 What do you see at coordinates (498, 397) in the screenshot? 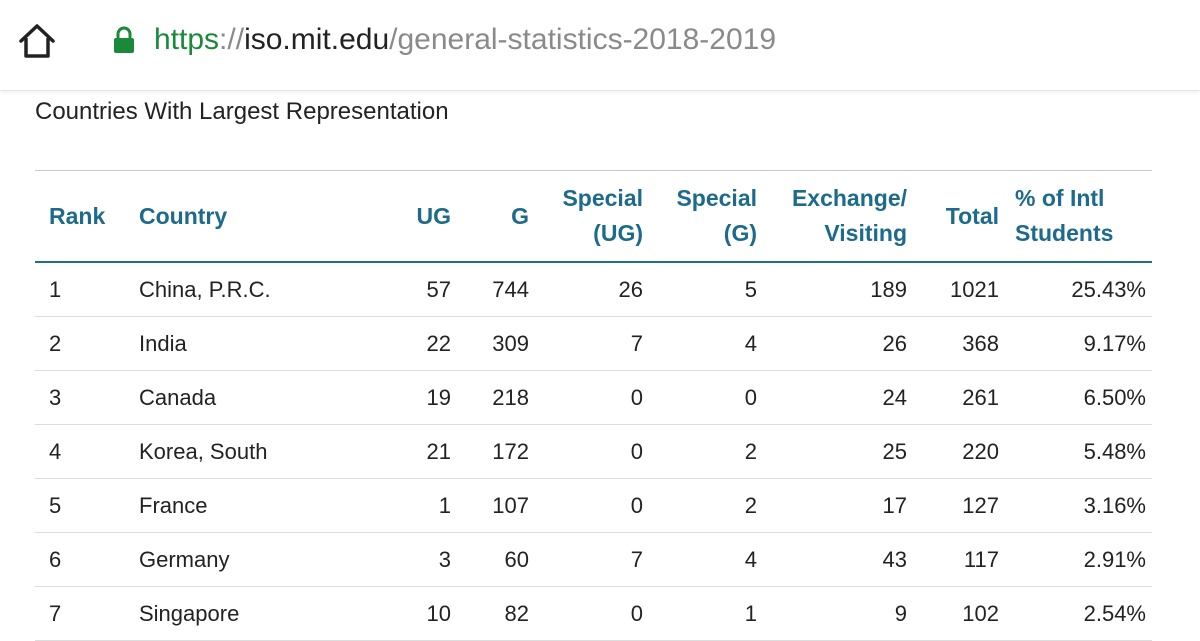
I see `cell-g: 218` at bounding box center [498, 397].